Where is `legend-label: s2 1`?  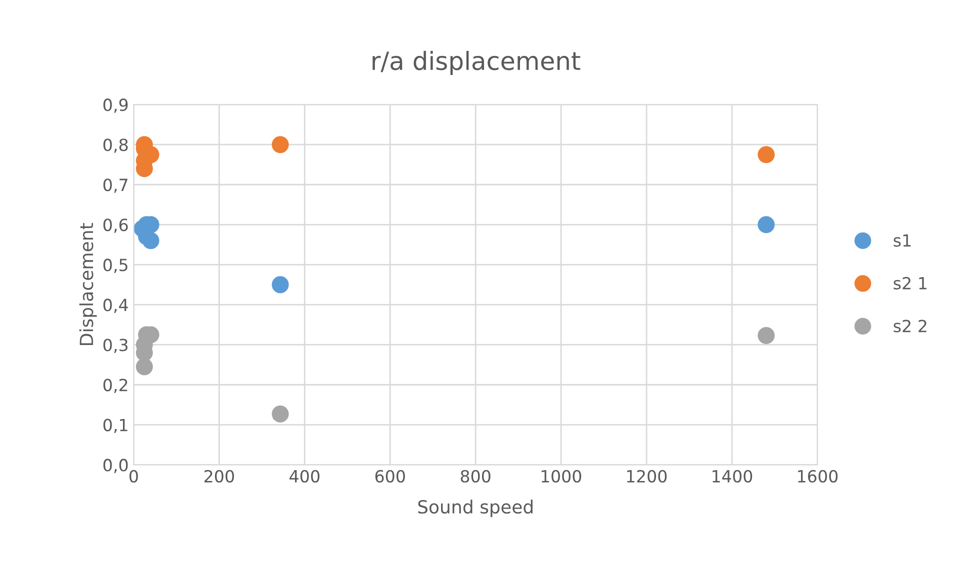 legend-label: s2 1 is located at coordinates (910, 283).